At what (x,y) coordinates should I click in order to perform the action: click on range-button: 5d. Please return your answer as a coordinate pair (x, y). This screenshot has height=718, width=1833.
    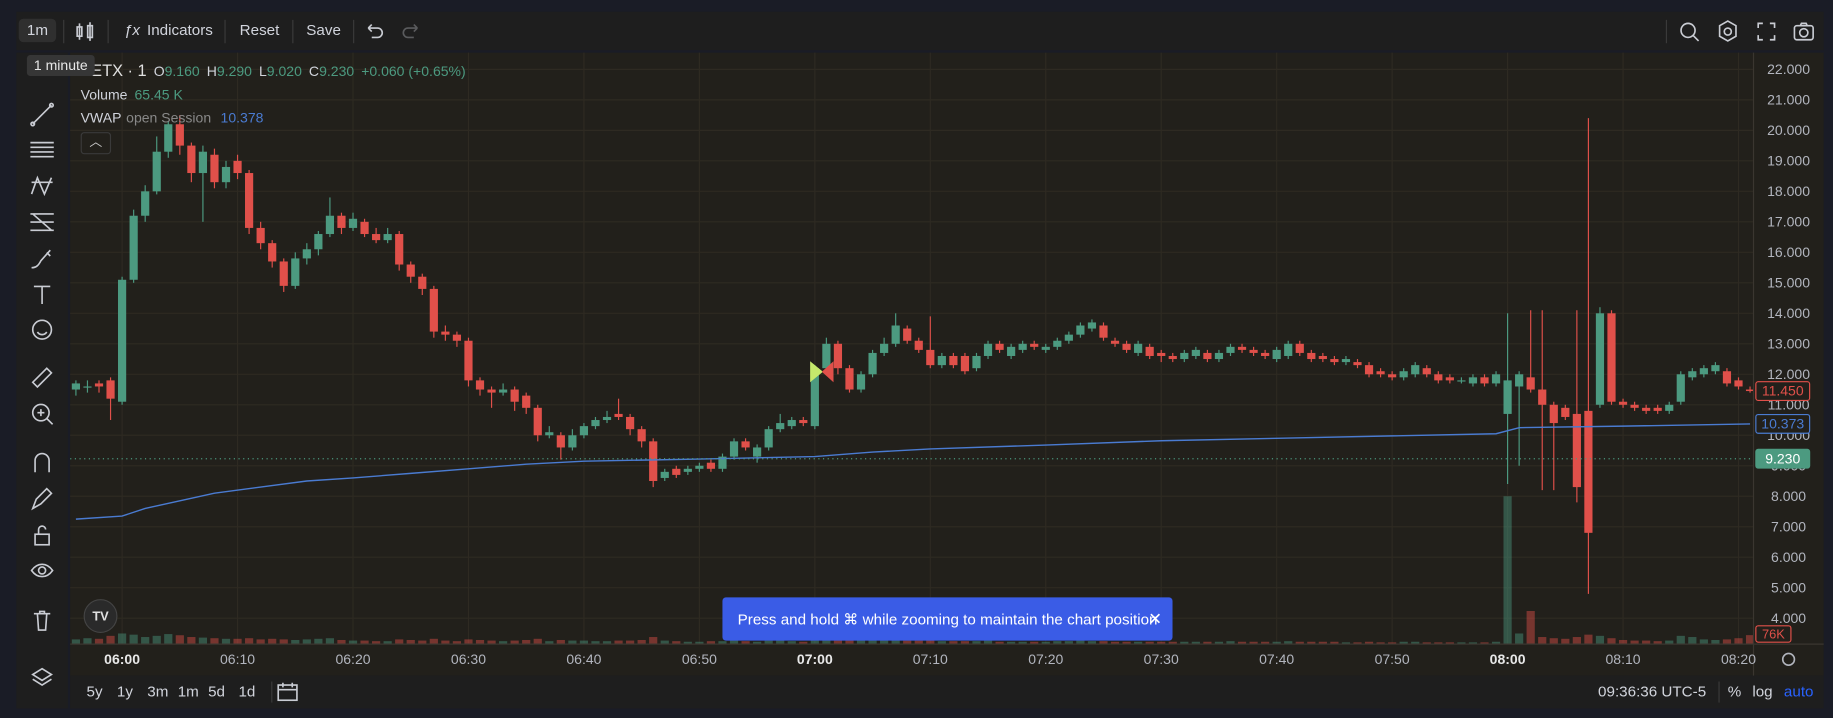
    Looking at the image, I should click on (216, 691).